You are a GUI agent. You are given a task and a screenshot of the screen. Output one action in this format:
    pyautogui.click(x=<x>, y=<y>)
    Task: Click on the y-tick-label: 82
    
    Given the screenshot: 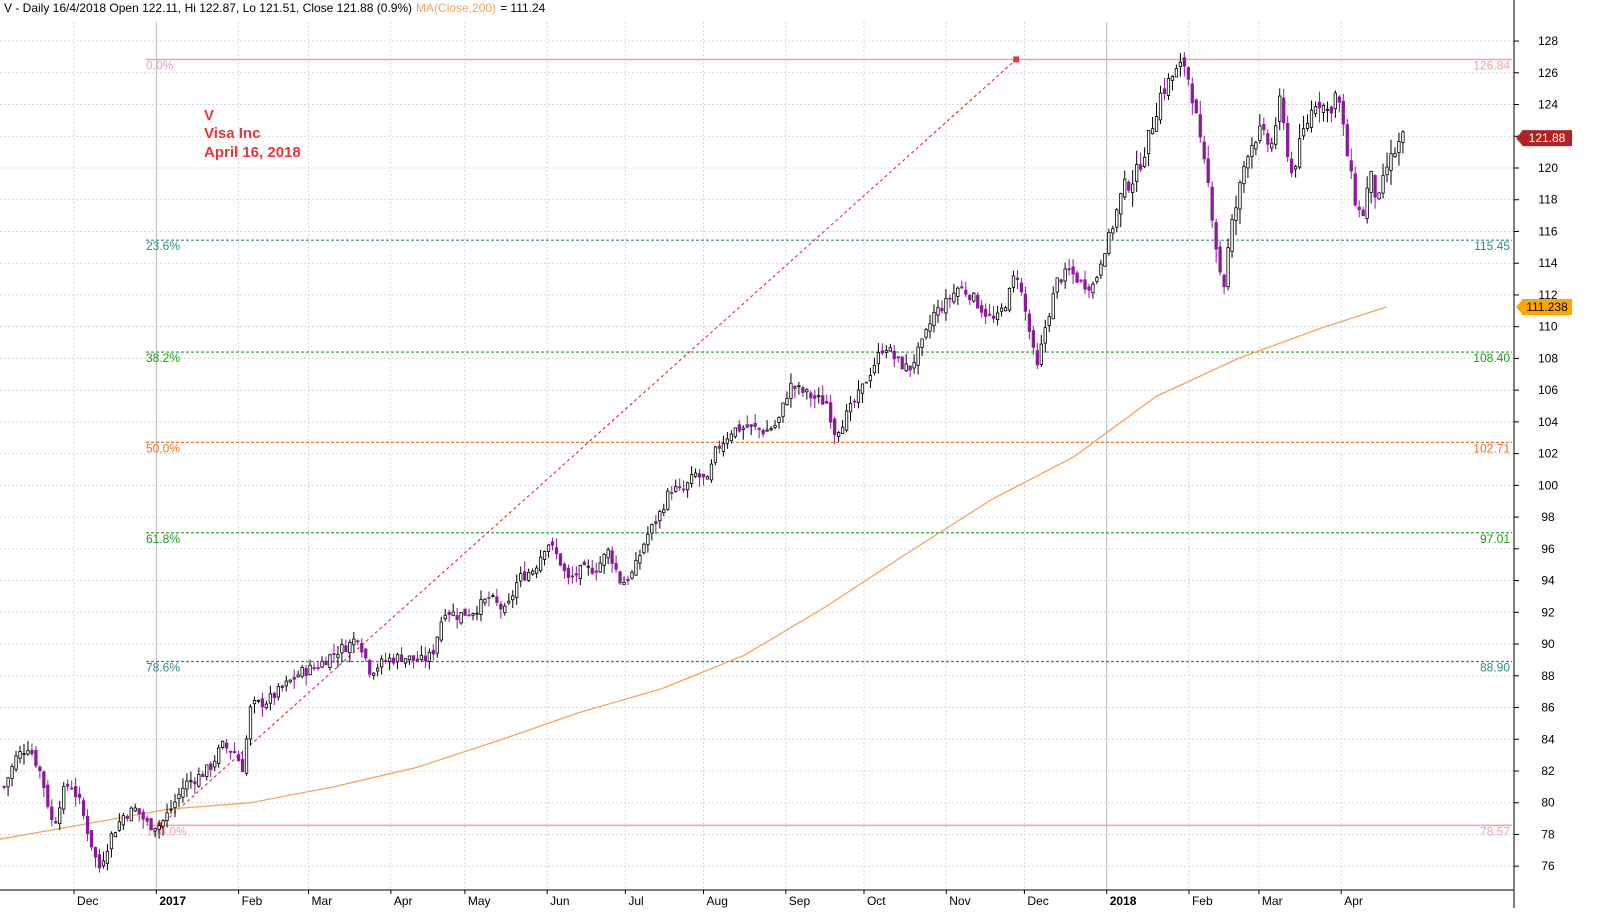 What is the action you would take?
    pyautogui.click(x=1548, y=771)
    